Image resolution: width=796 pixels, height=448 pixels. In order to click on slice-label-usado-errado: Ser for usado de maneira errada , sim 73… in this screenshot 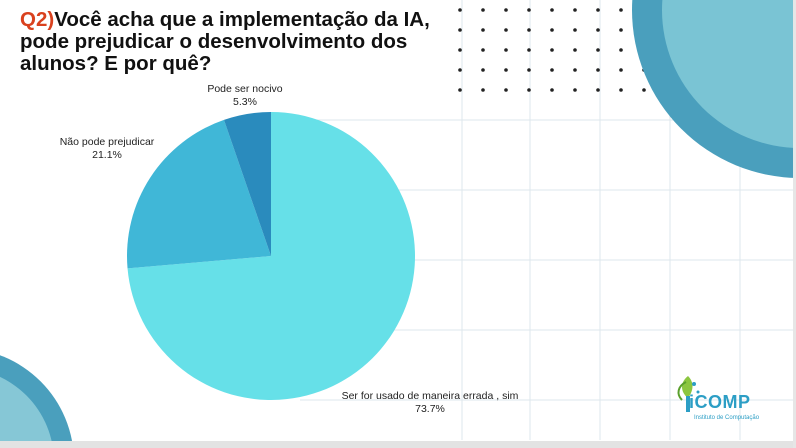, I will do `click(430, 403)`.